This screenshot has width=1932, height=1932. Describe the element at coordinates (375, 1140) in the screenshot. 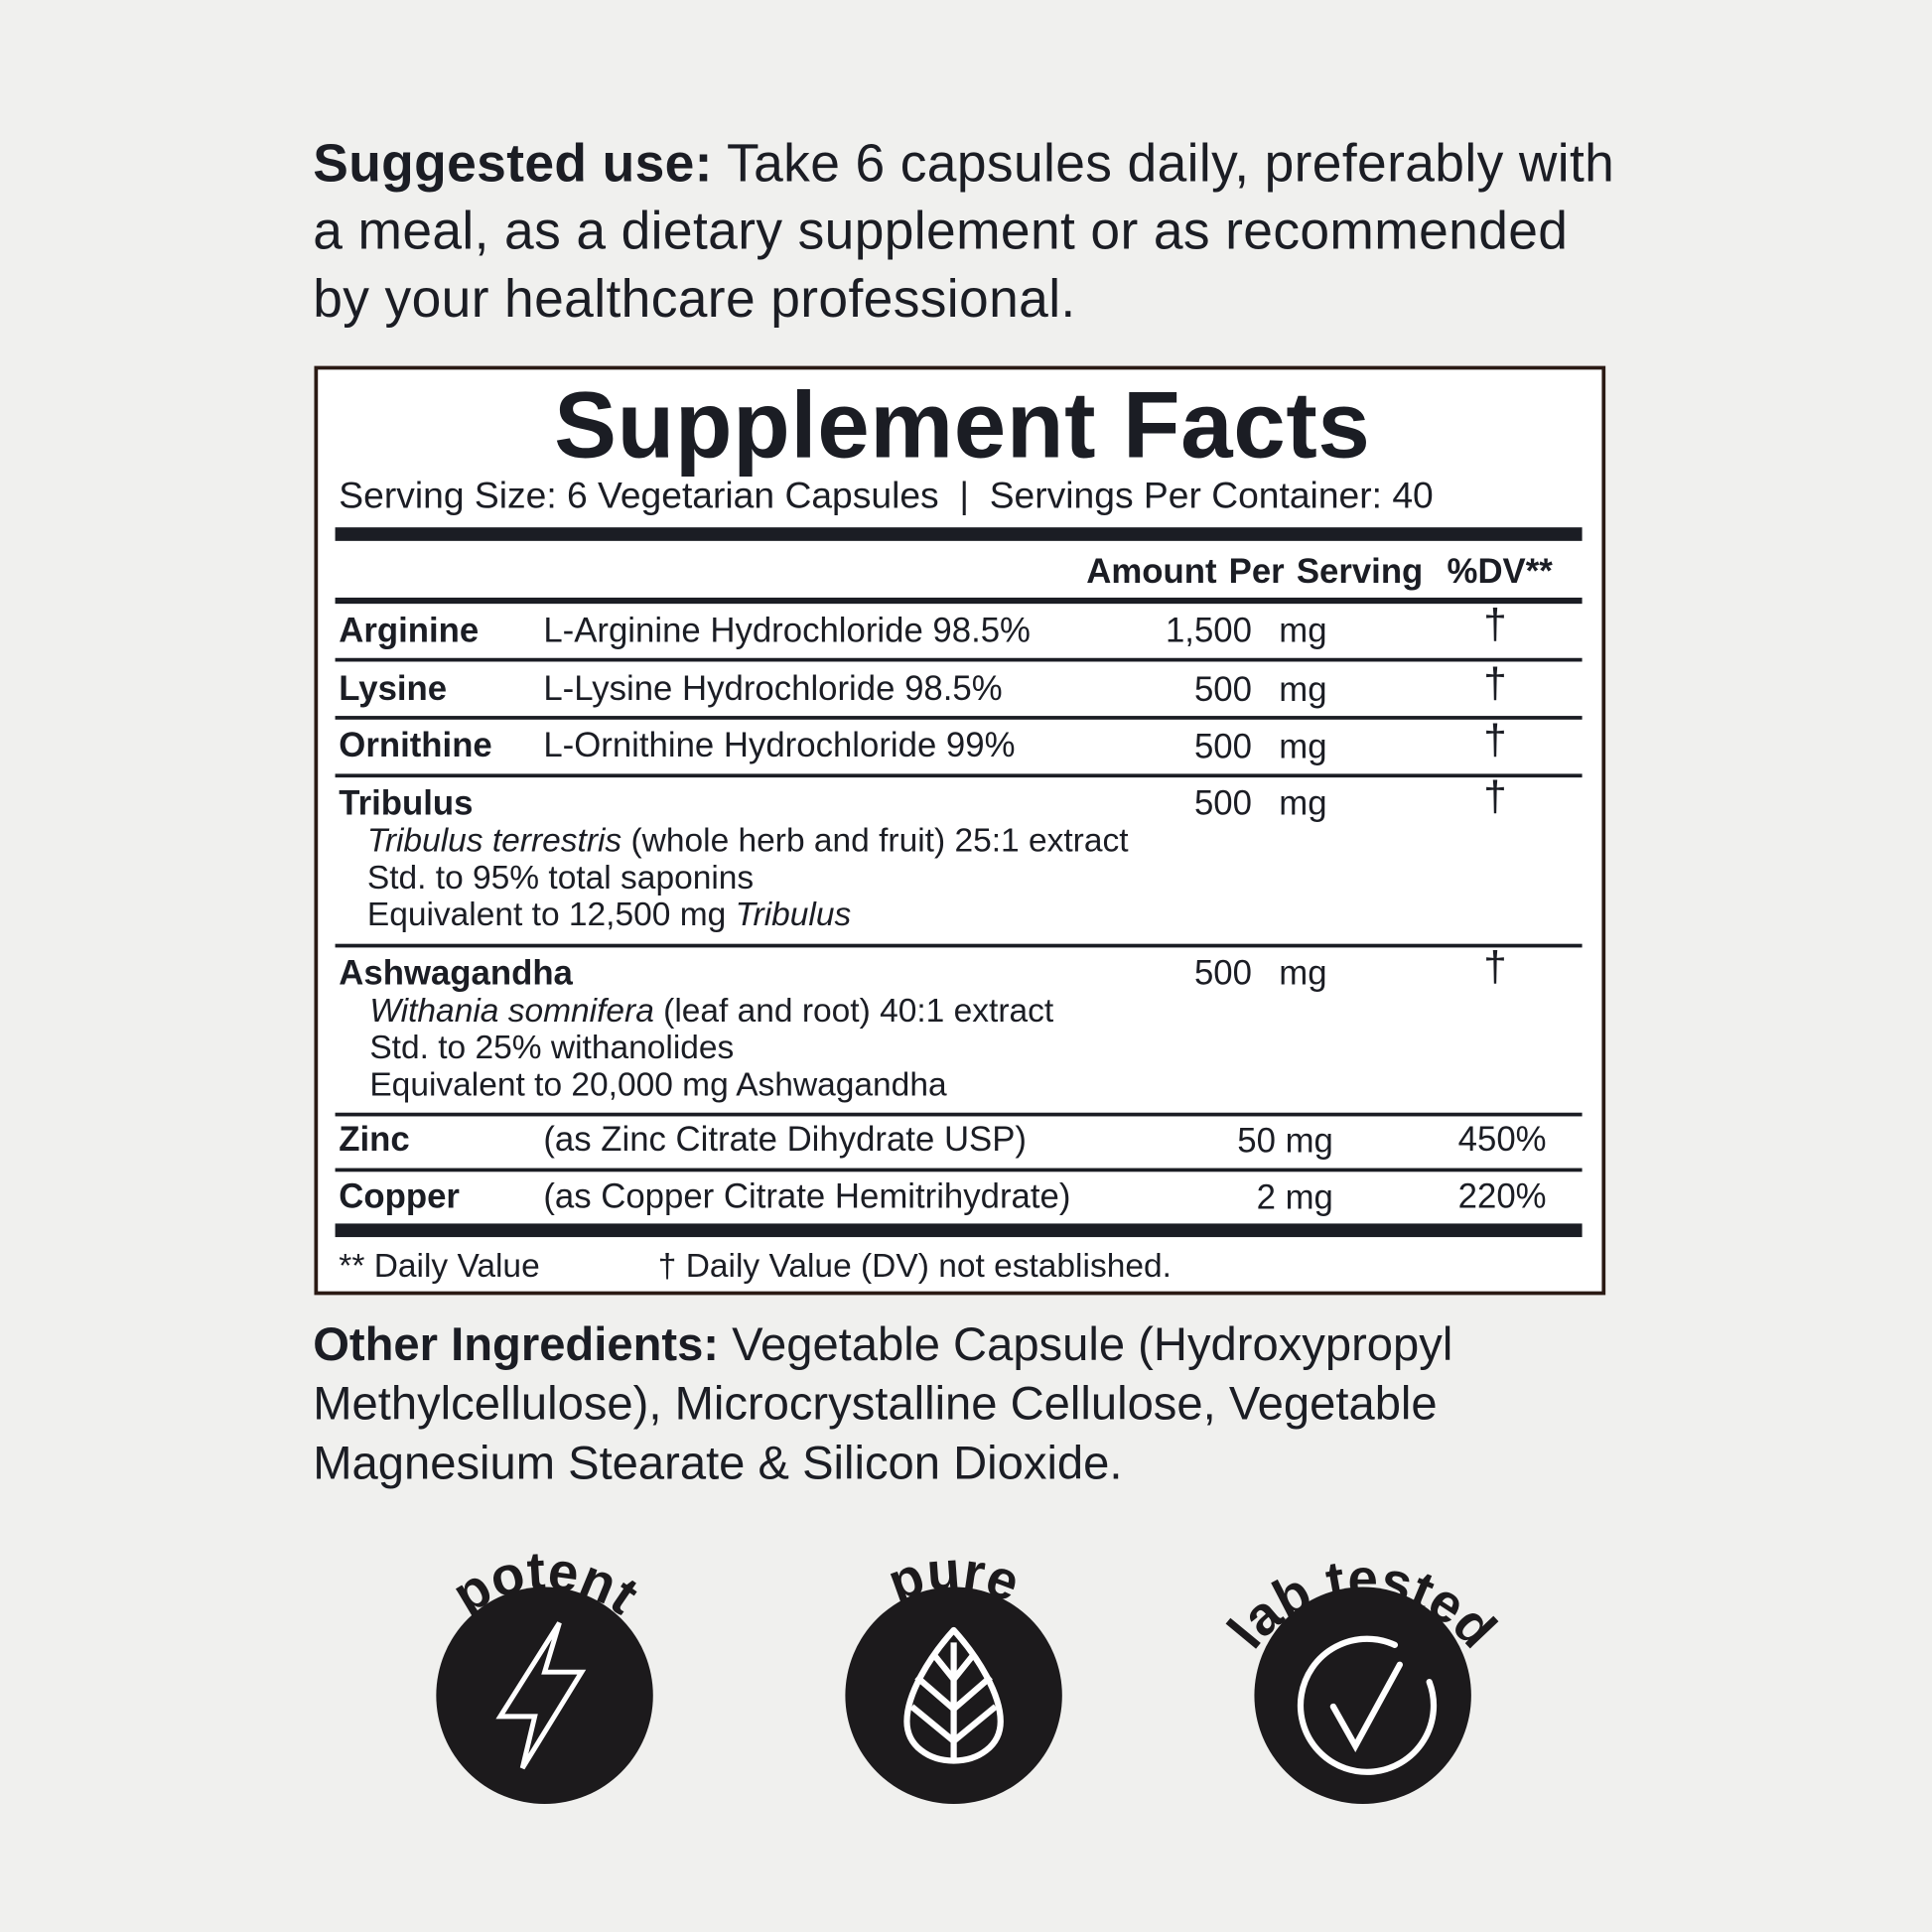

I see `ingredient-name: Zinc` at that location.